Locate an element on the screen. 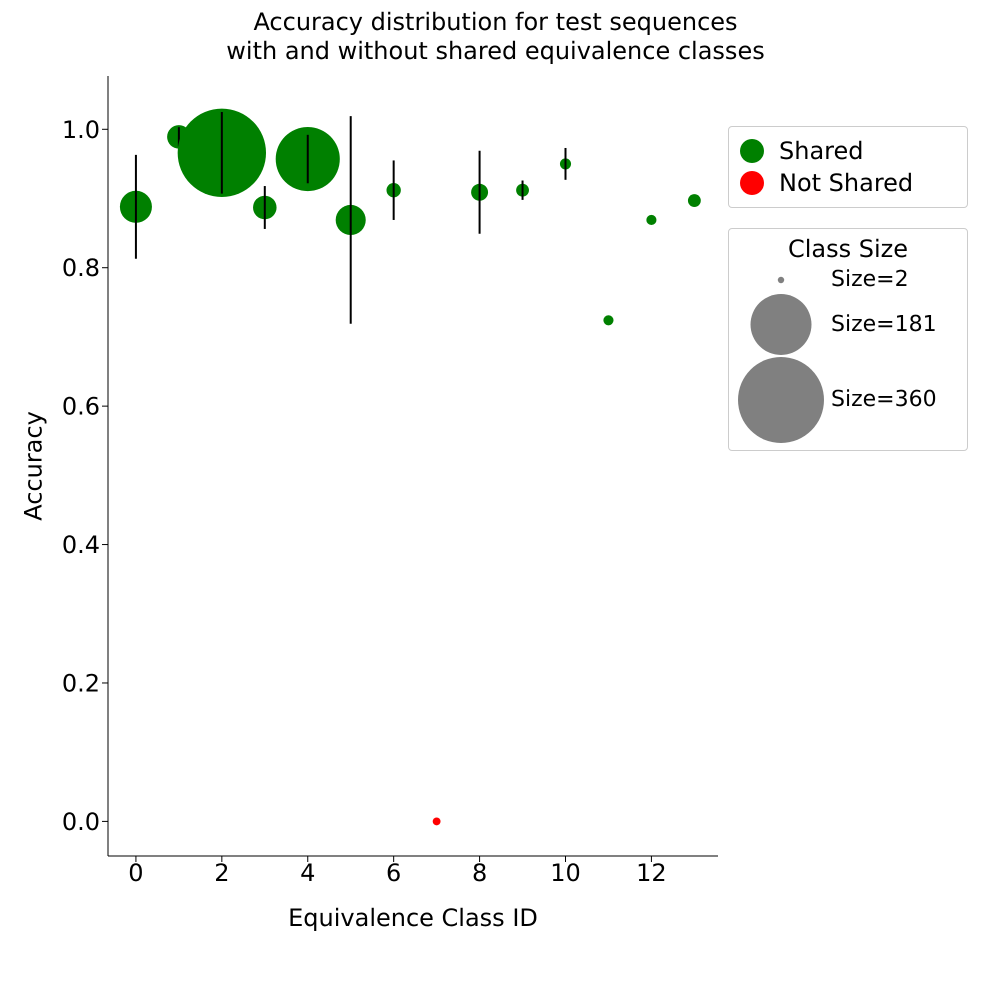 This screenshot has width=997, height=1000. x-tick-label: 8 is located at coordinates (480, 872).